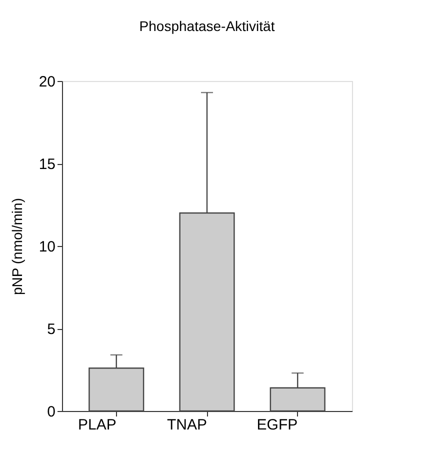 This screenshot has width=423, height=466. Describe the element at coordinates (47, 164) in the screenshot. I see `y-tick-label: 15` at that location.